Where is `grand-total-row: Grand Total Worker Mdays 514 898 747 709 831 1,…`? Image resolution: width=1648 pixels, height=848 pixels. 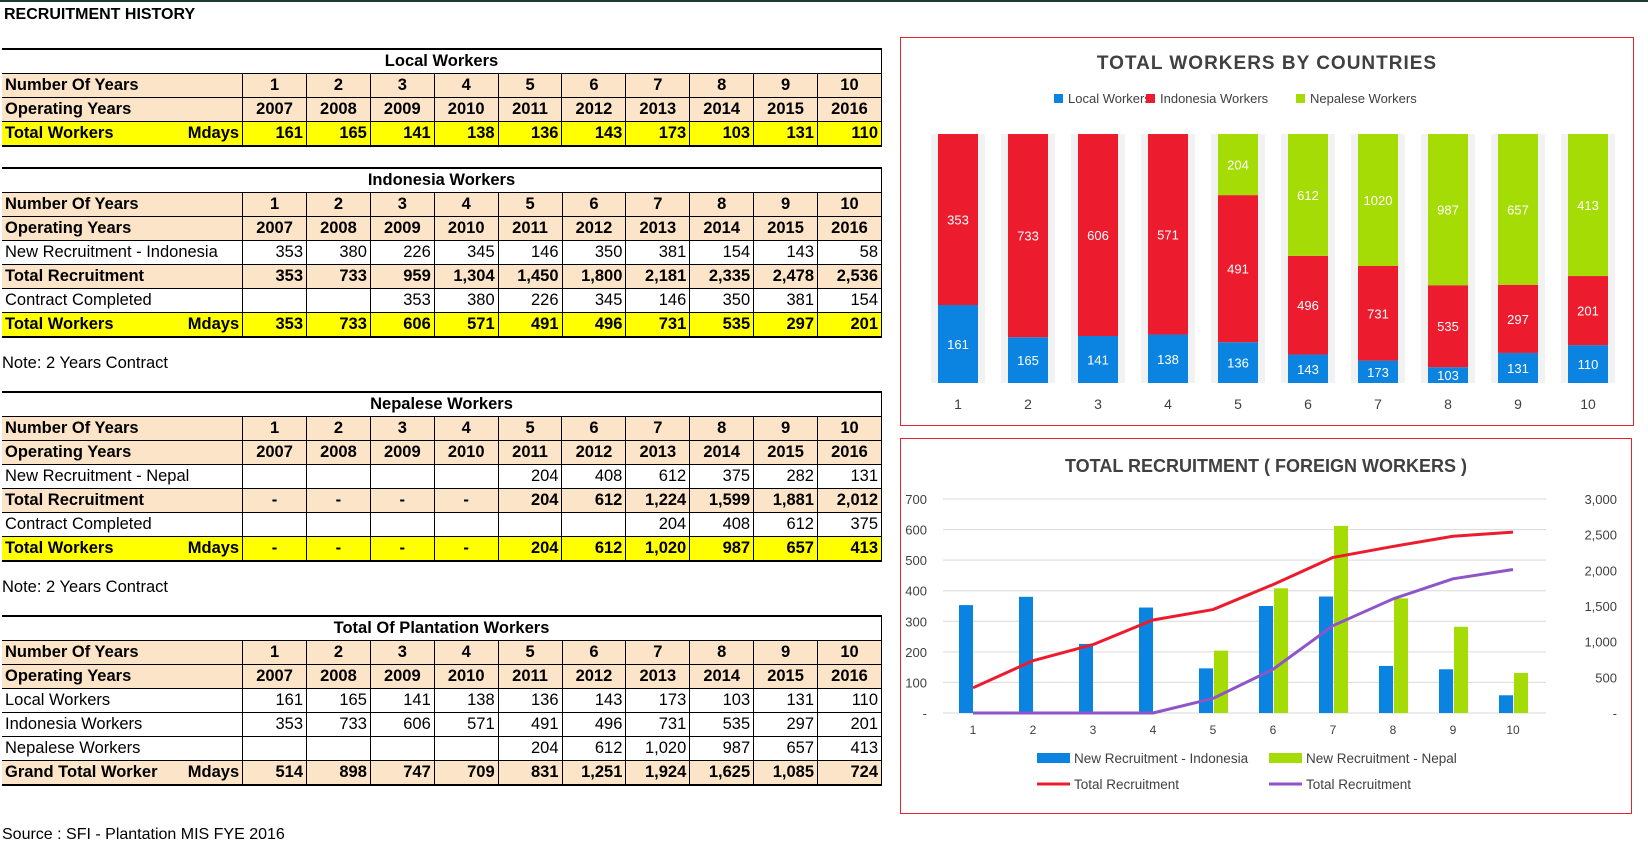 grand-total-row: Grand Total Worker Mdays 514 898 747 709 831 1,… is located at coordinates (442, 772).